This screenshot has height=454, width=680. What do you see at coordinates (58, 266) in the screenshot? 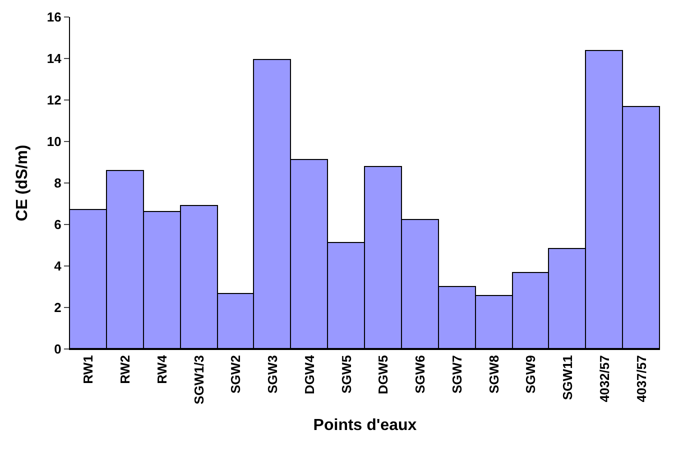
I see `y-tick-label: 4` at bounding box center [58, 266].